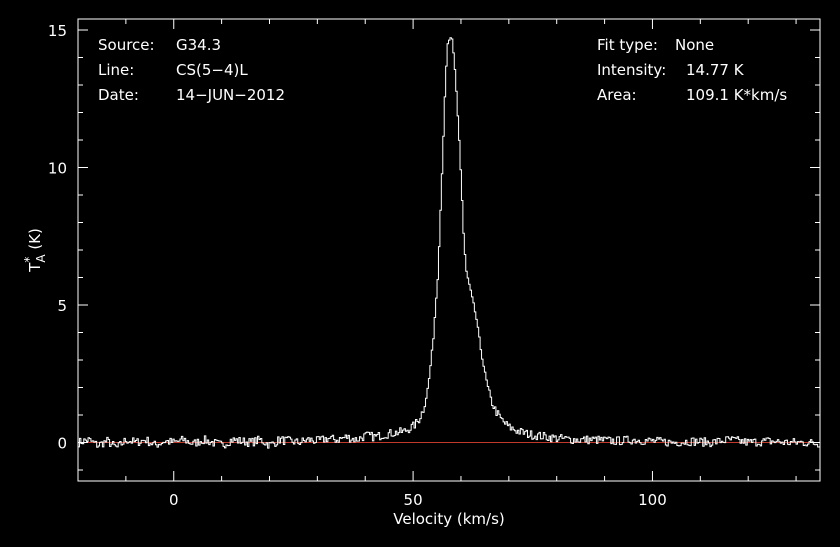 The width and height of the screenshot is (840, 547). What do you see at coordinates (57, 169) in the screenshot?
I see `y-tick-label: 10` at bounding box center [57, 169].